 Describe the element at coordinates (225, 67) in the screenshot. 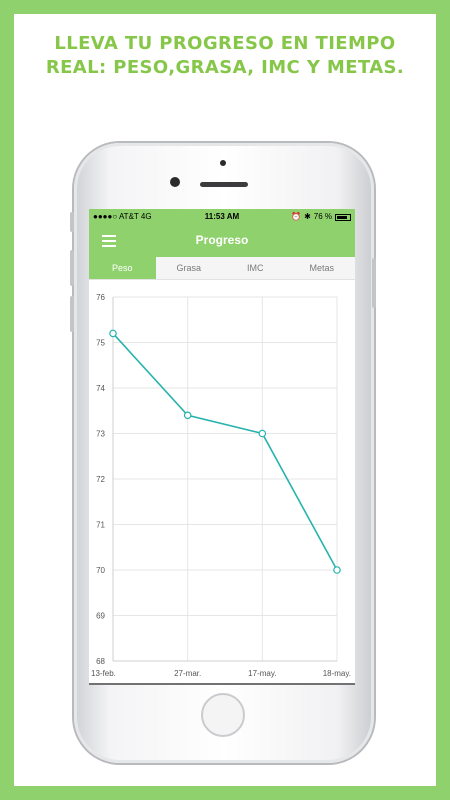

I see `headline-line-2: REAL: PESO,GRASA, IMC Y METAS.` at that location.